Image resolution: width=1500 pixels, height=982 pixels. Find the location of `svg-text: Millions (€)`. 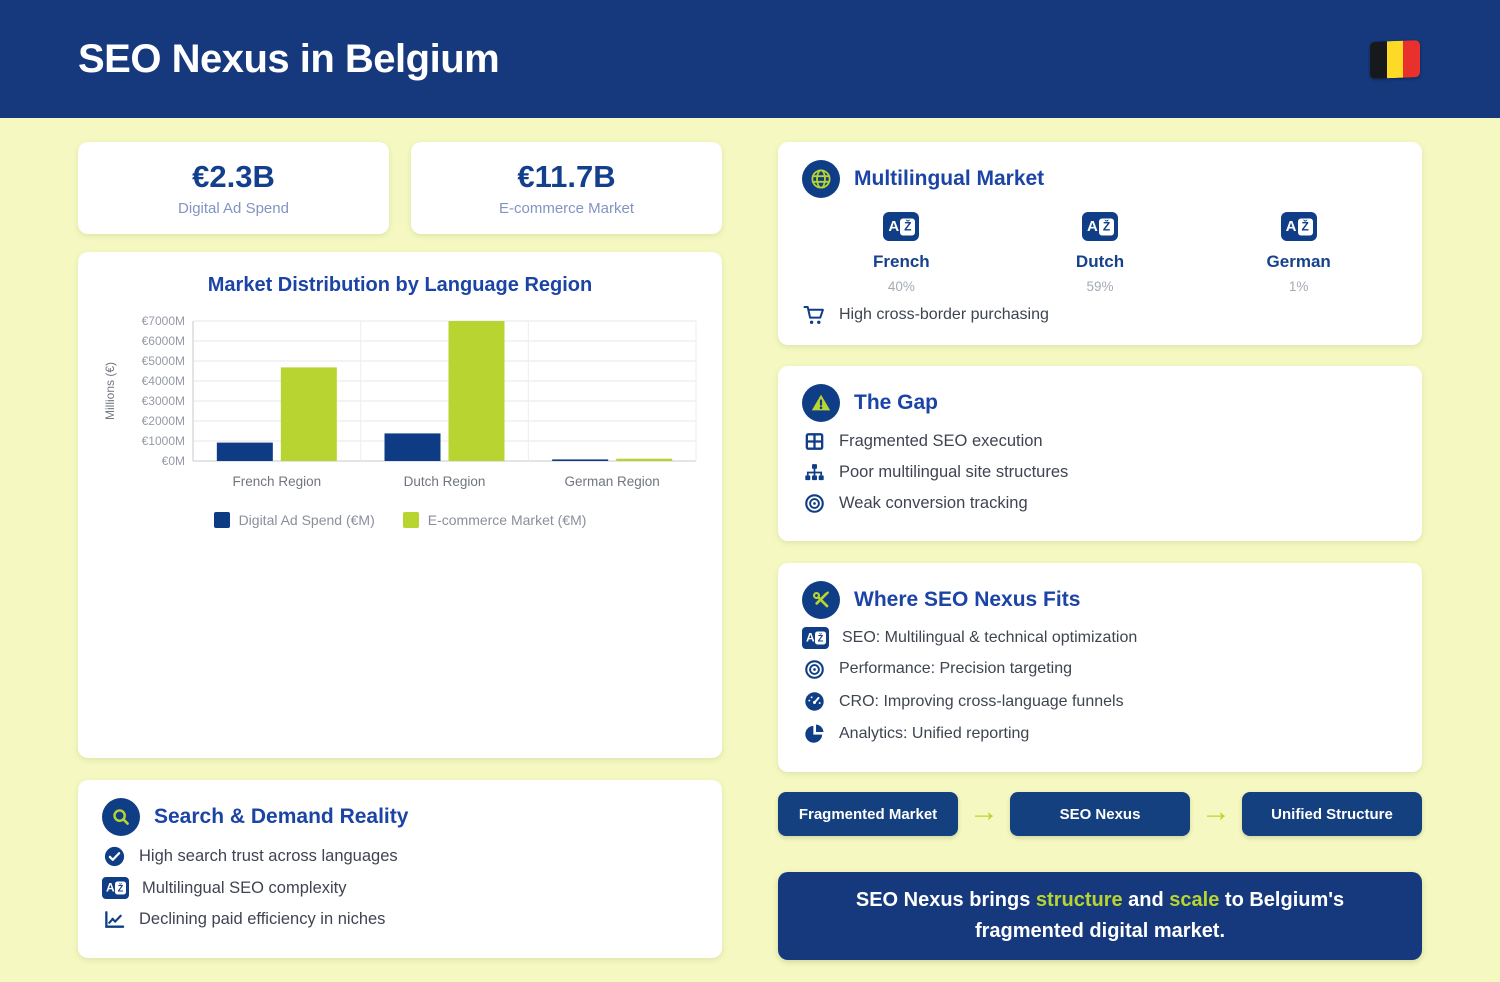

svg-text: Millions (€) is located at coordinates (110, 391).